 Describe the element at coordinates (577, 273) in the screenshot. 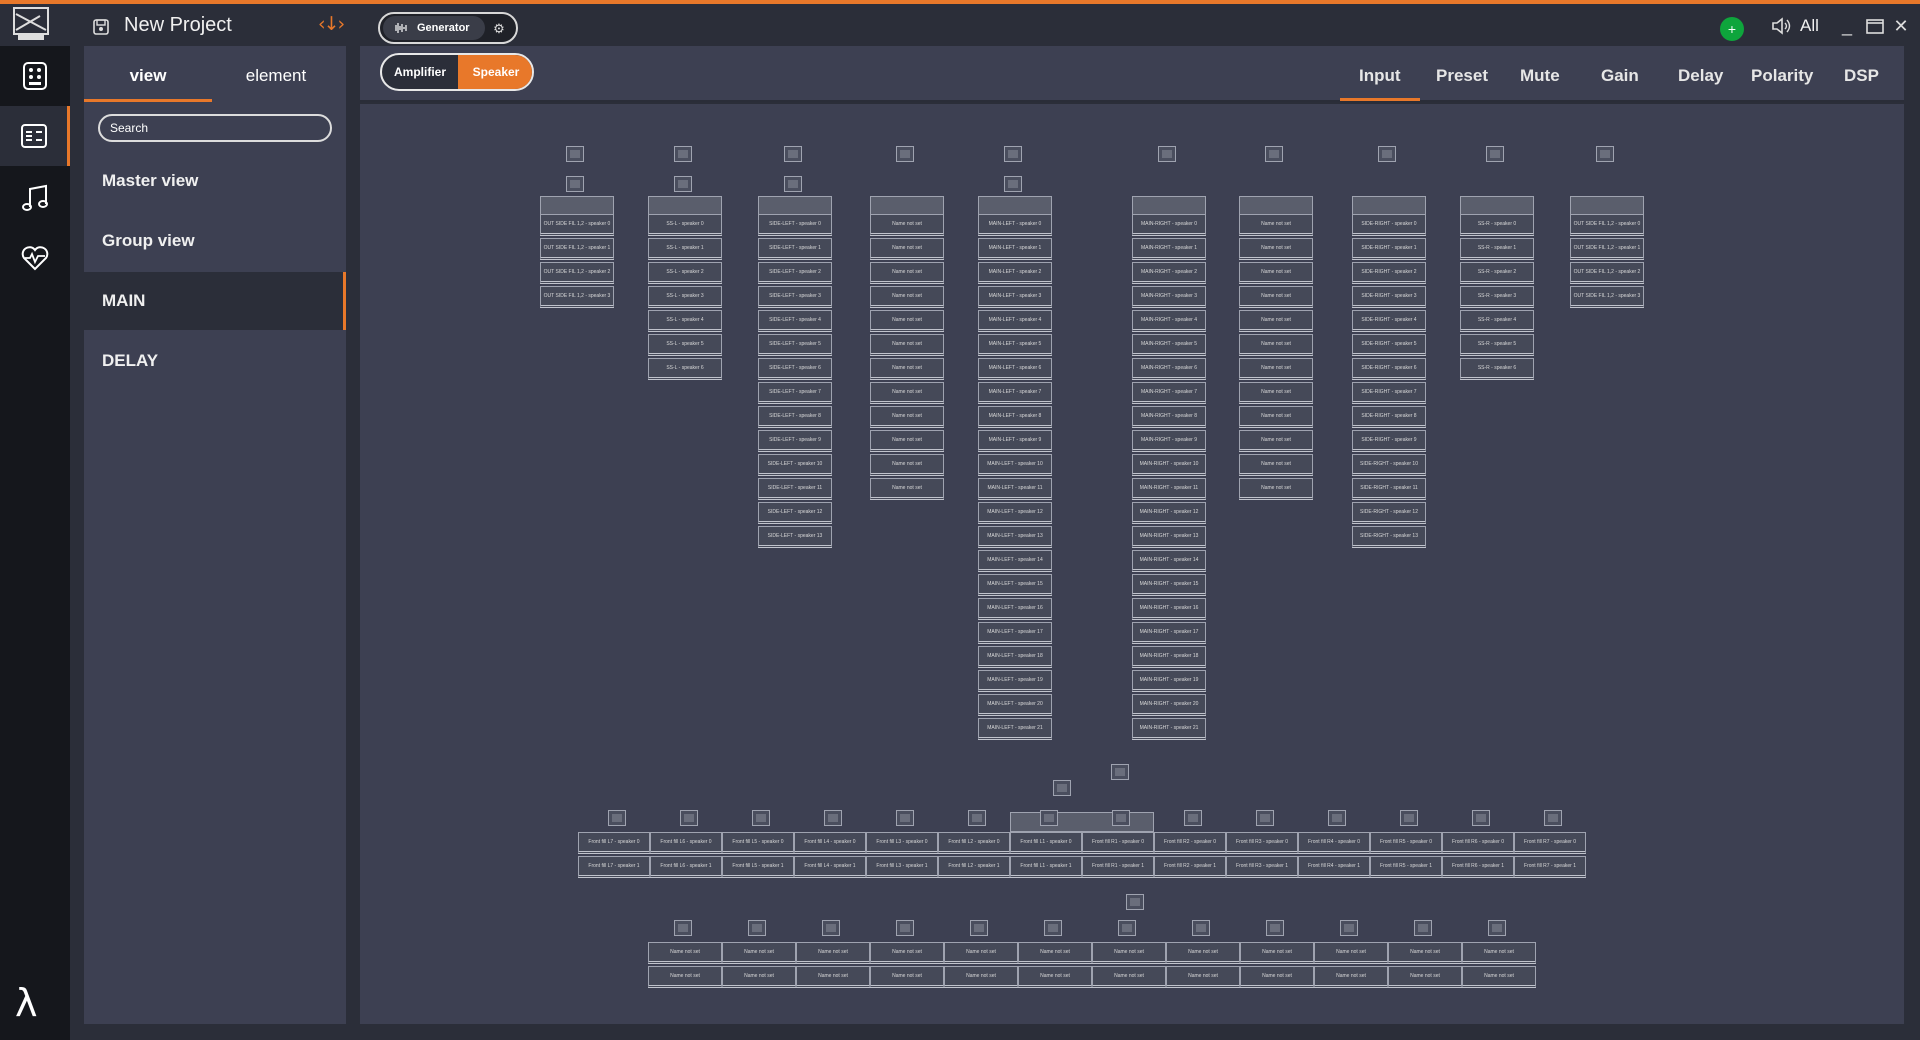

I see `speaker-cell: OUT SIDE FIL 1,2 - speaker 2` at that location.